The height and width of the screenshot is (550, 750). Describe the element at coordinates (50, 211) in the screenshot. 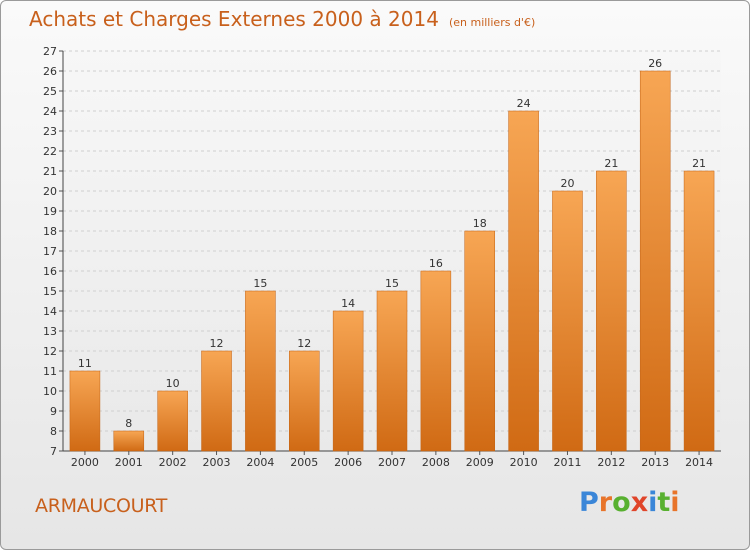

I see `y-tick-label: 19` at that location.